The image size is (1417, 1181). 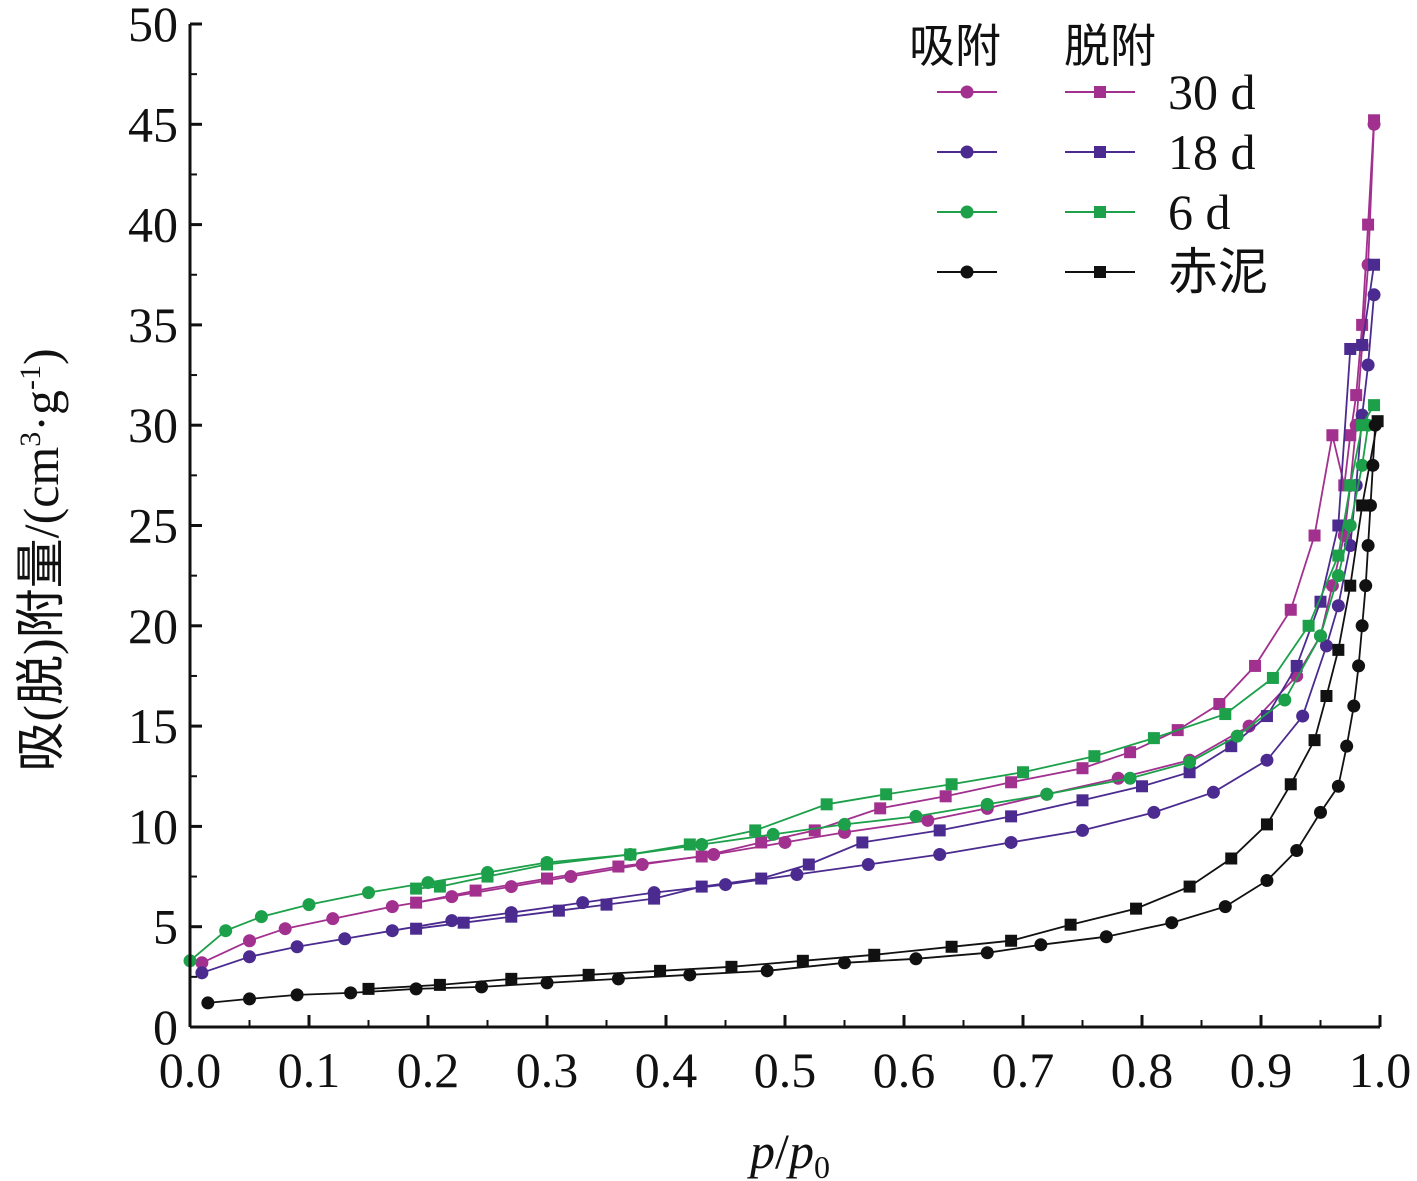 I want to click on x-tick-label: 0.9, so click(x=1261, y=1070).